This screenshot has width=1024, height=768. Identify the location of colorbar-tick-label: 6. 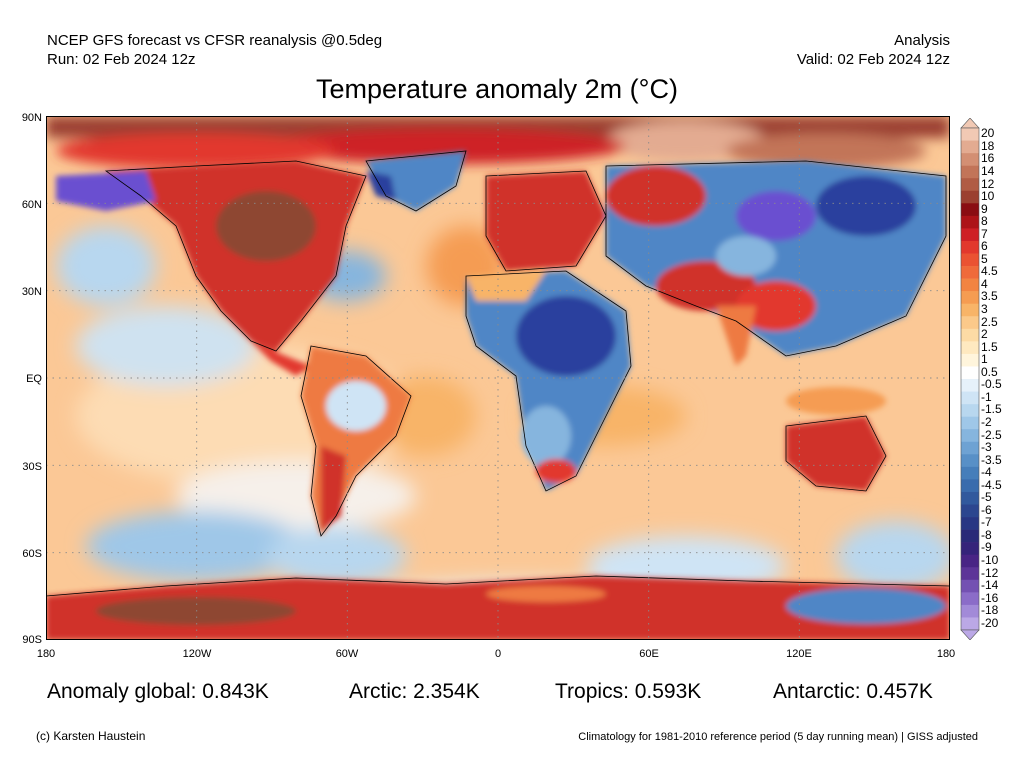
(984, 246).